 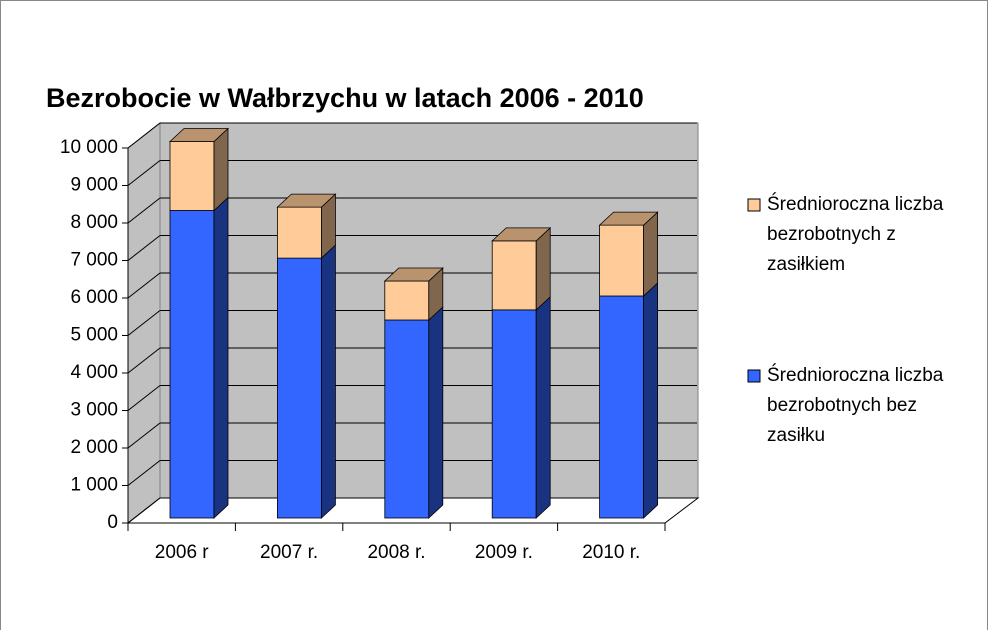 What do you see at coordinates (94, 485) in the screenshot?
I see `y-tick-label: 1 000` at bounding box center [94, 485].